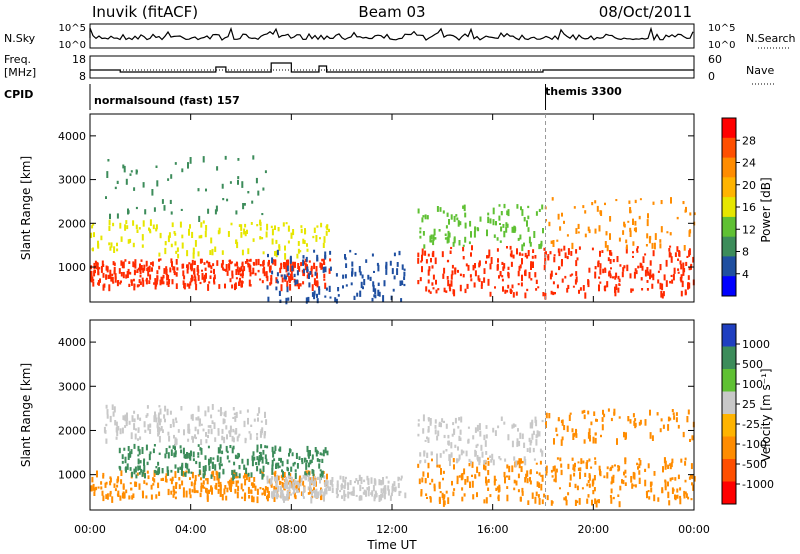 This screenshot has height=554, width=800. Describe the element at coordinates (729, 286) in the screenshot. I see `colorbar-swatch` at that location.